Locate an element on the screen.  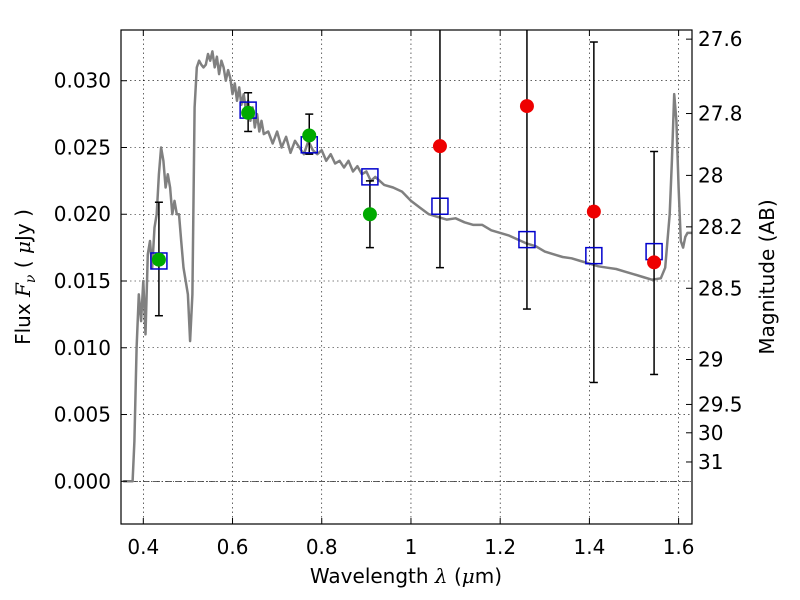
x-tick-label: 1.4 is located at coordinates (589, 547).